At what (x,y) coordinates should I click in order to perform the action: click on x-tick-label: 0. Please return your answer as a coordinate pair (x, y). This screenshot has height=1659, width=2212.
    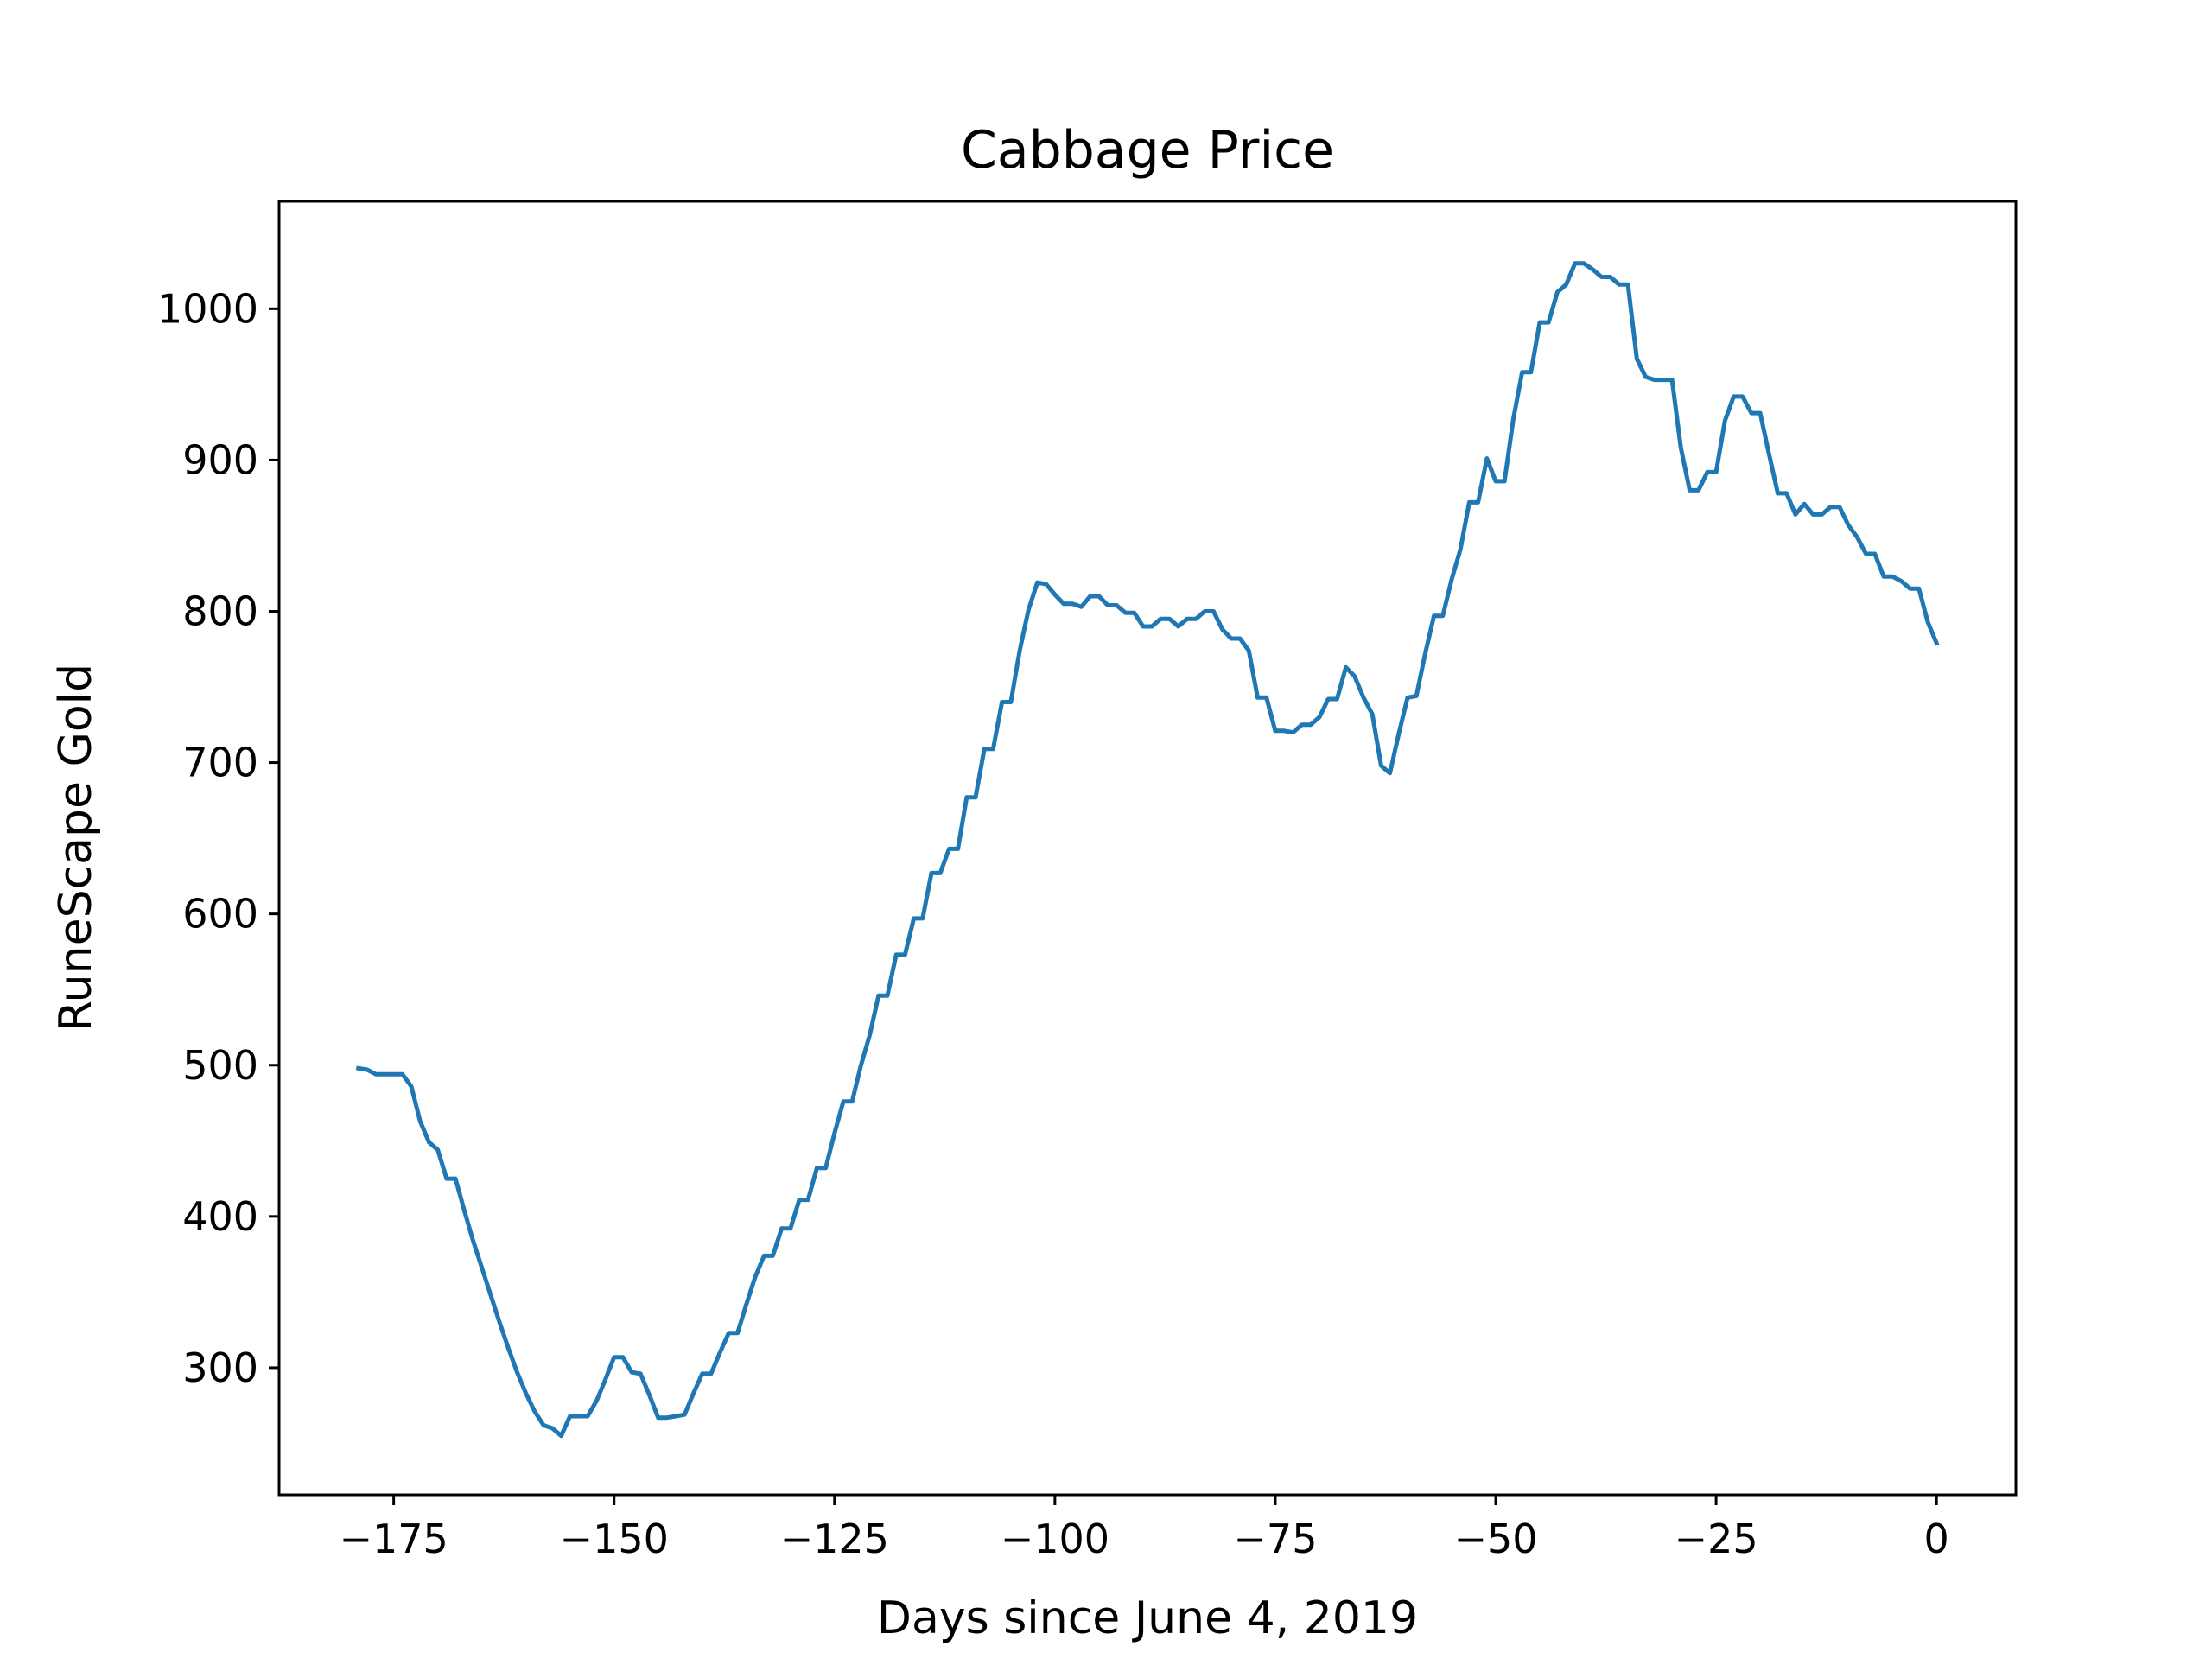
    Looking at the image, I should click on (1936, 1539).